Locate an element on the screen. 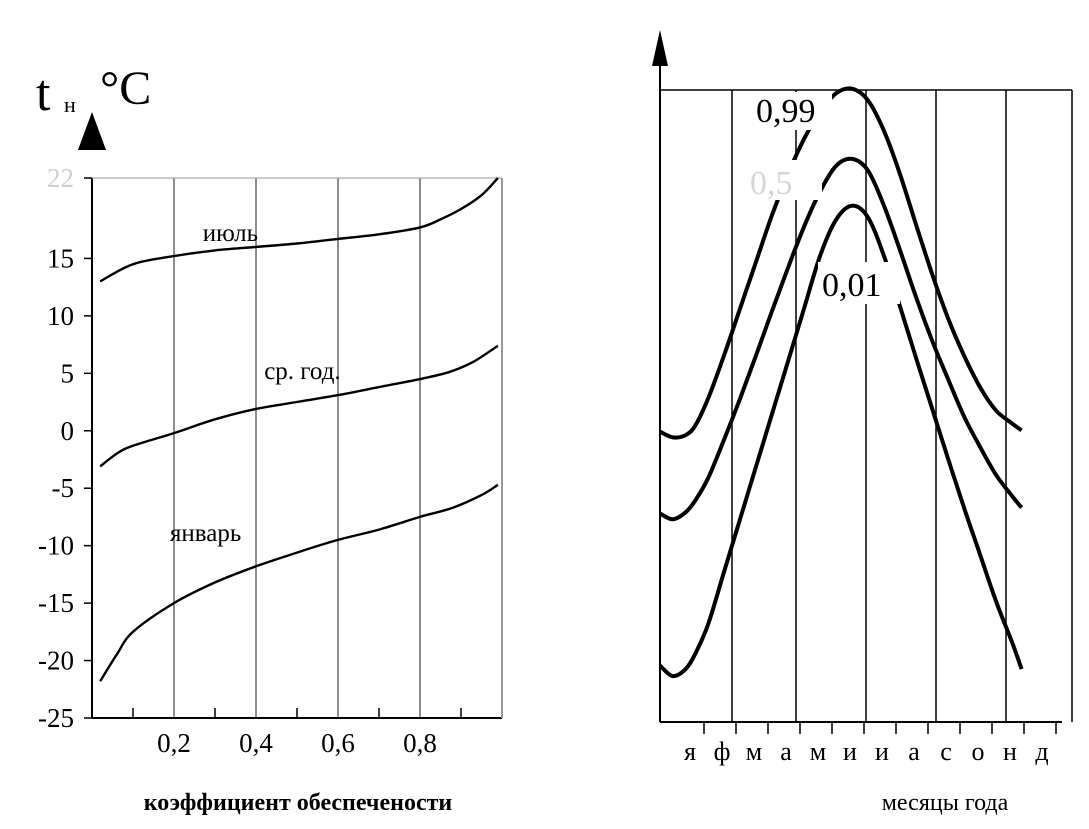 Image resolution: width=1089 pixels, height=829 pixels. left-series-labels: июль ср. год. январь is located at coordinates (255, 383).